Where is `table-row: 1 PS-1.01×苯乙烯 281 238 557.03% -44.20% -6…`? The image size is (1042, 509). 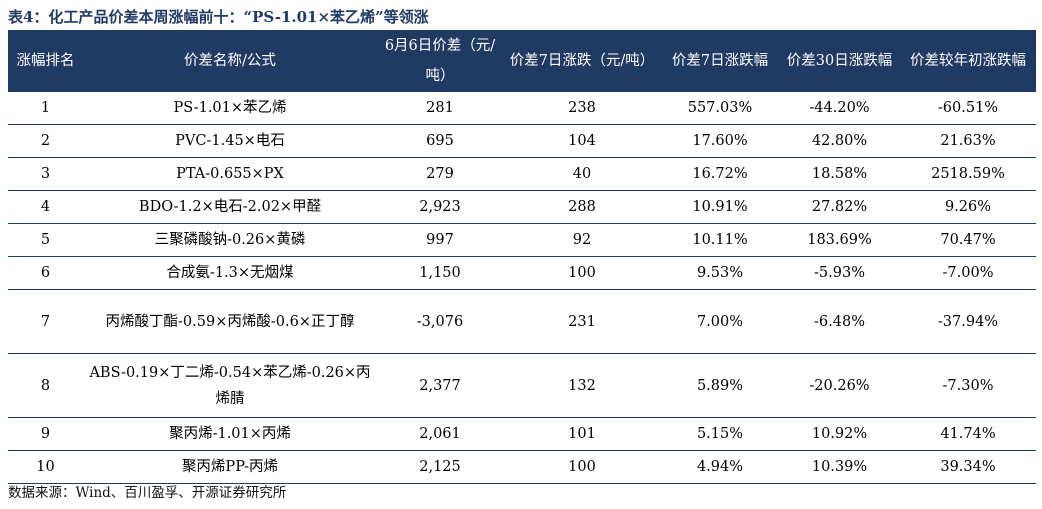
table-row: 1 PS-1.01×苯乙烯 281 238 557.03% -44.20% -6… is located at coordinates (522, 108).